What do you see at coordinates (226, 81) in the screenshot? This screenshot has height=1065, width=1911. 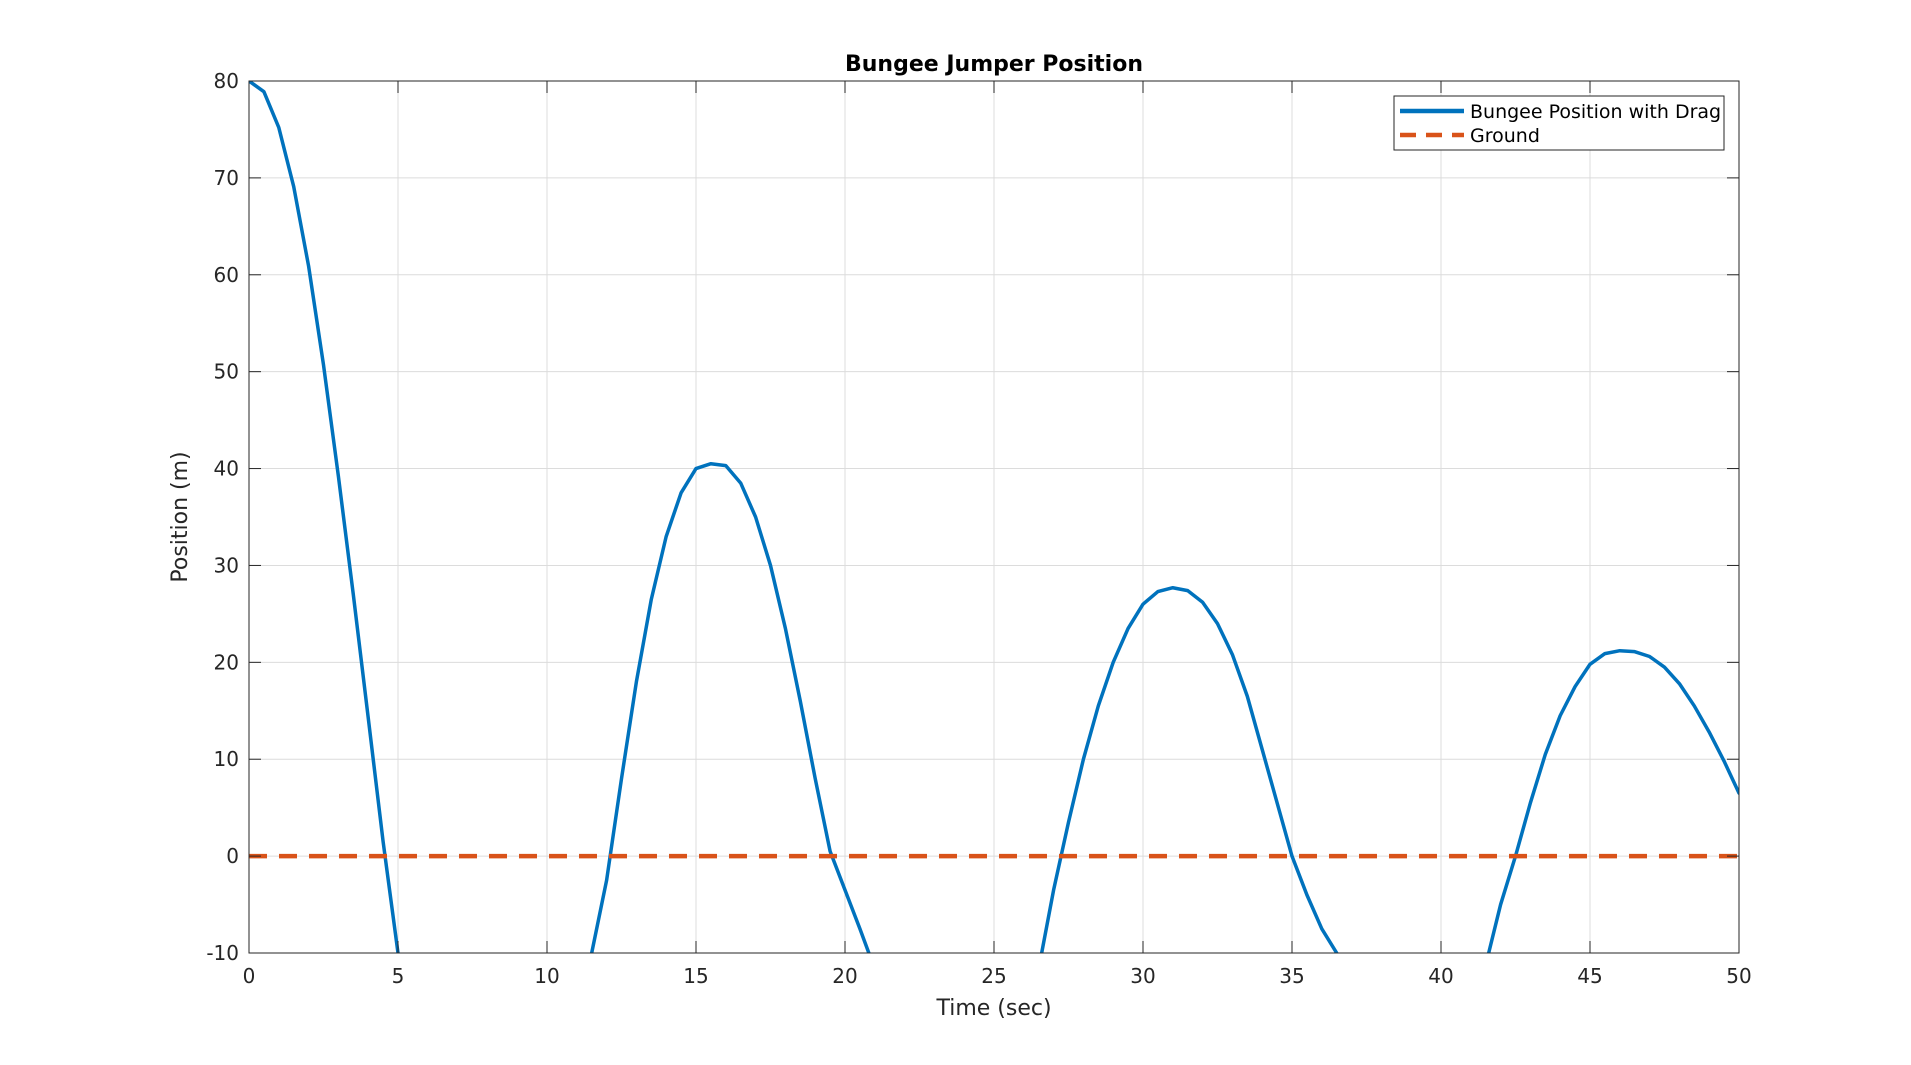 I see `y-tick-label: 80` at bounding box center [226, 81].